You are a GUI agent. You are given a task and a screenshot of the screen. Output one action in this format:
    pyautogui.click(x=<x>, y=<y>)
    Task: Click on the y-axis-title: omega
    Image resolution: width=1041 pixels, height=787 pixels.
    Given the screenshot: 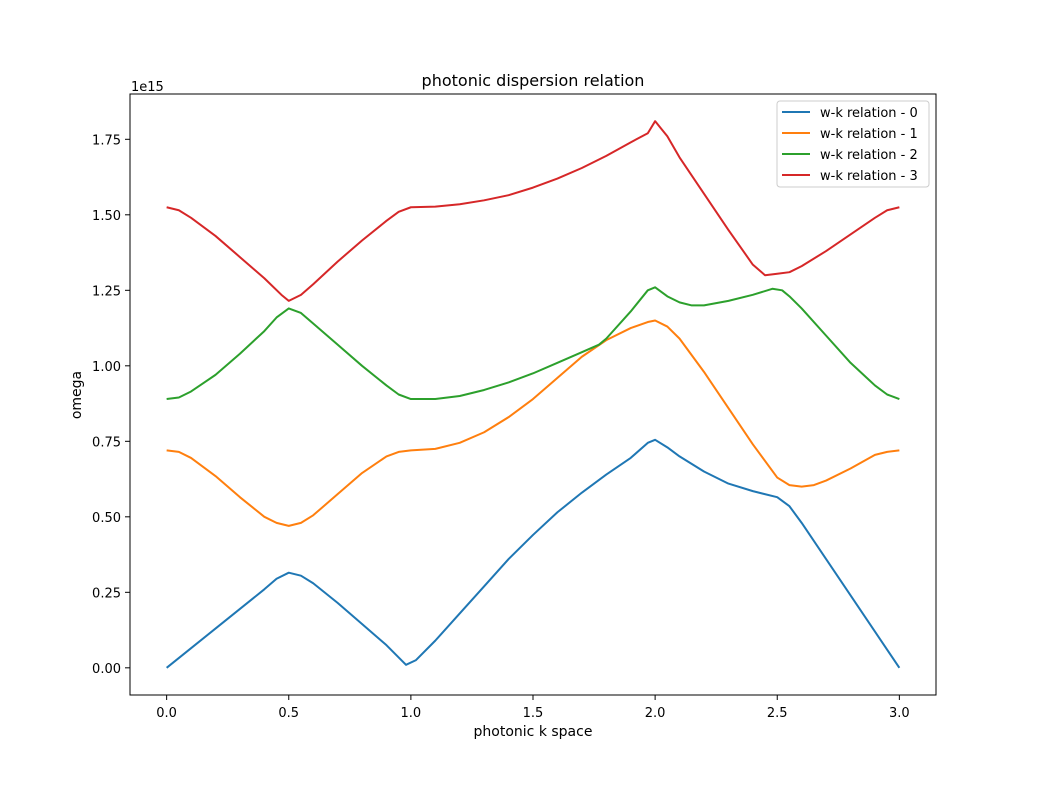 What is the action you would take?
    pyautogui.click(x=77, y=395)
    